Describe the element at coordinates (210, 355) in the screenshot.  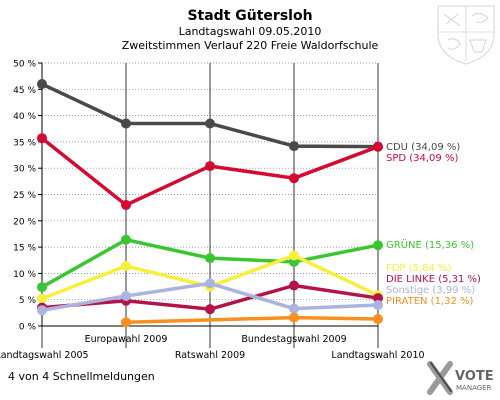
I see `x-tick-label: Ratswahl 2009` at that location.